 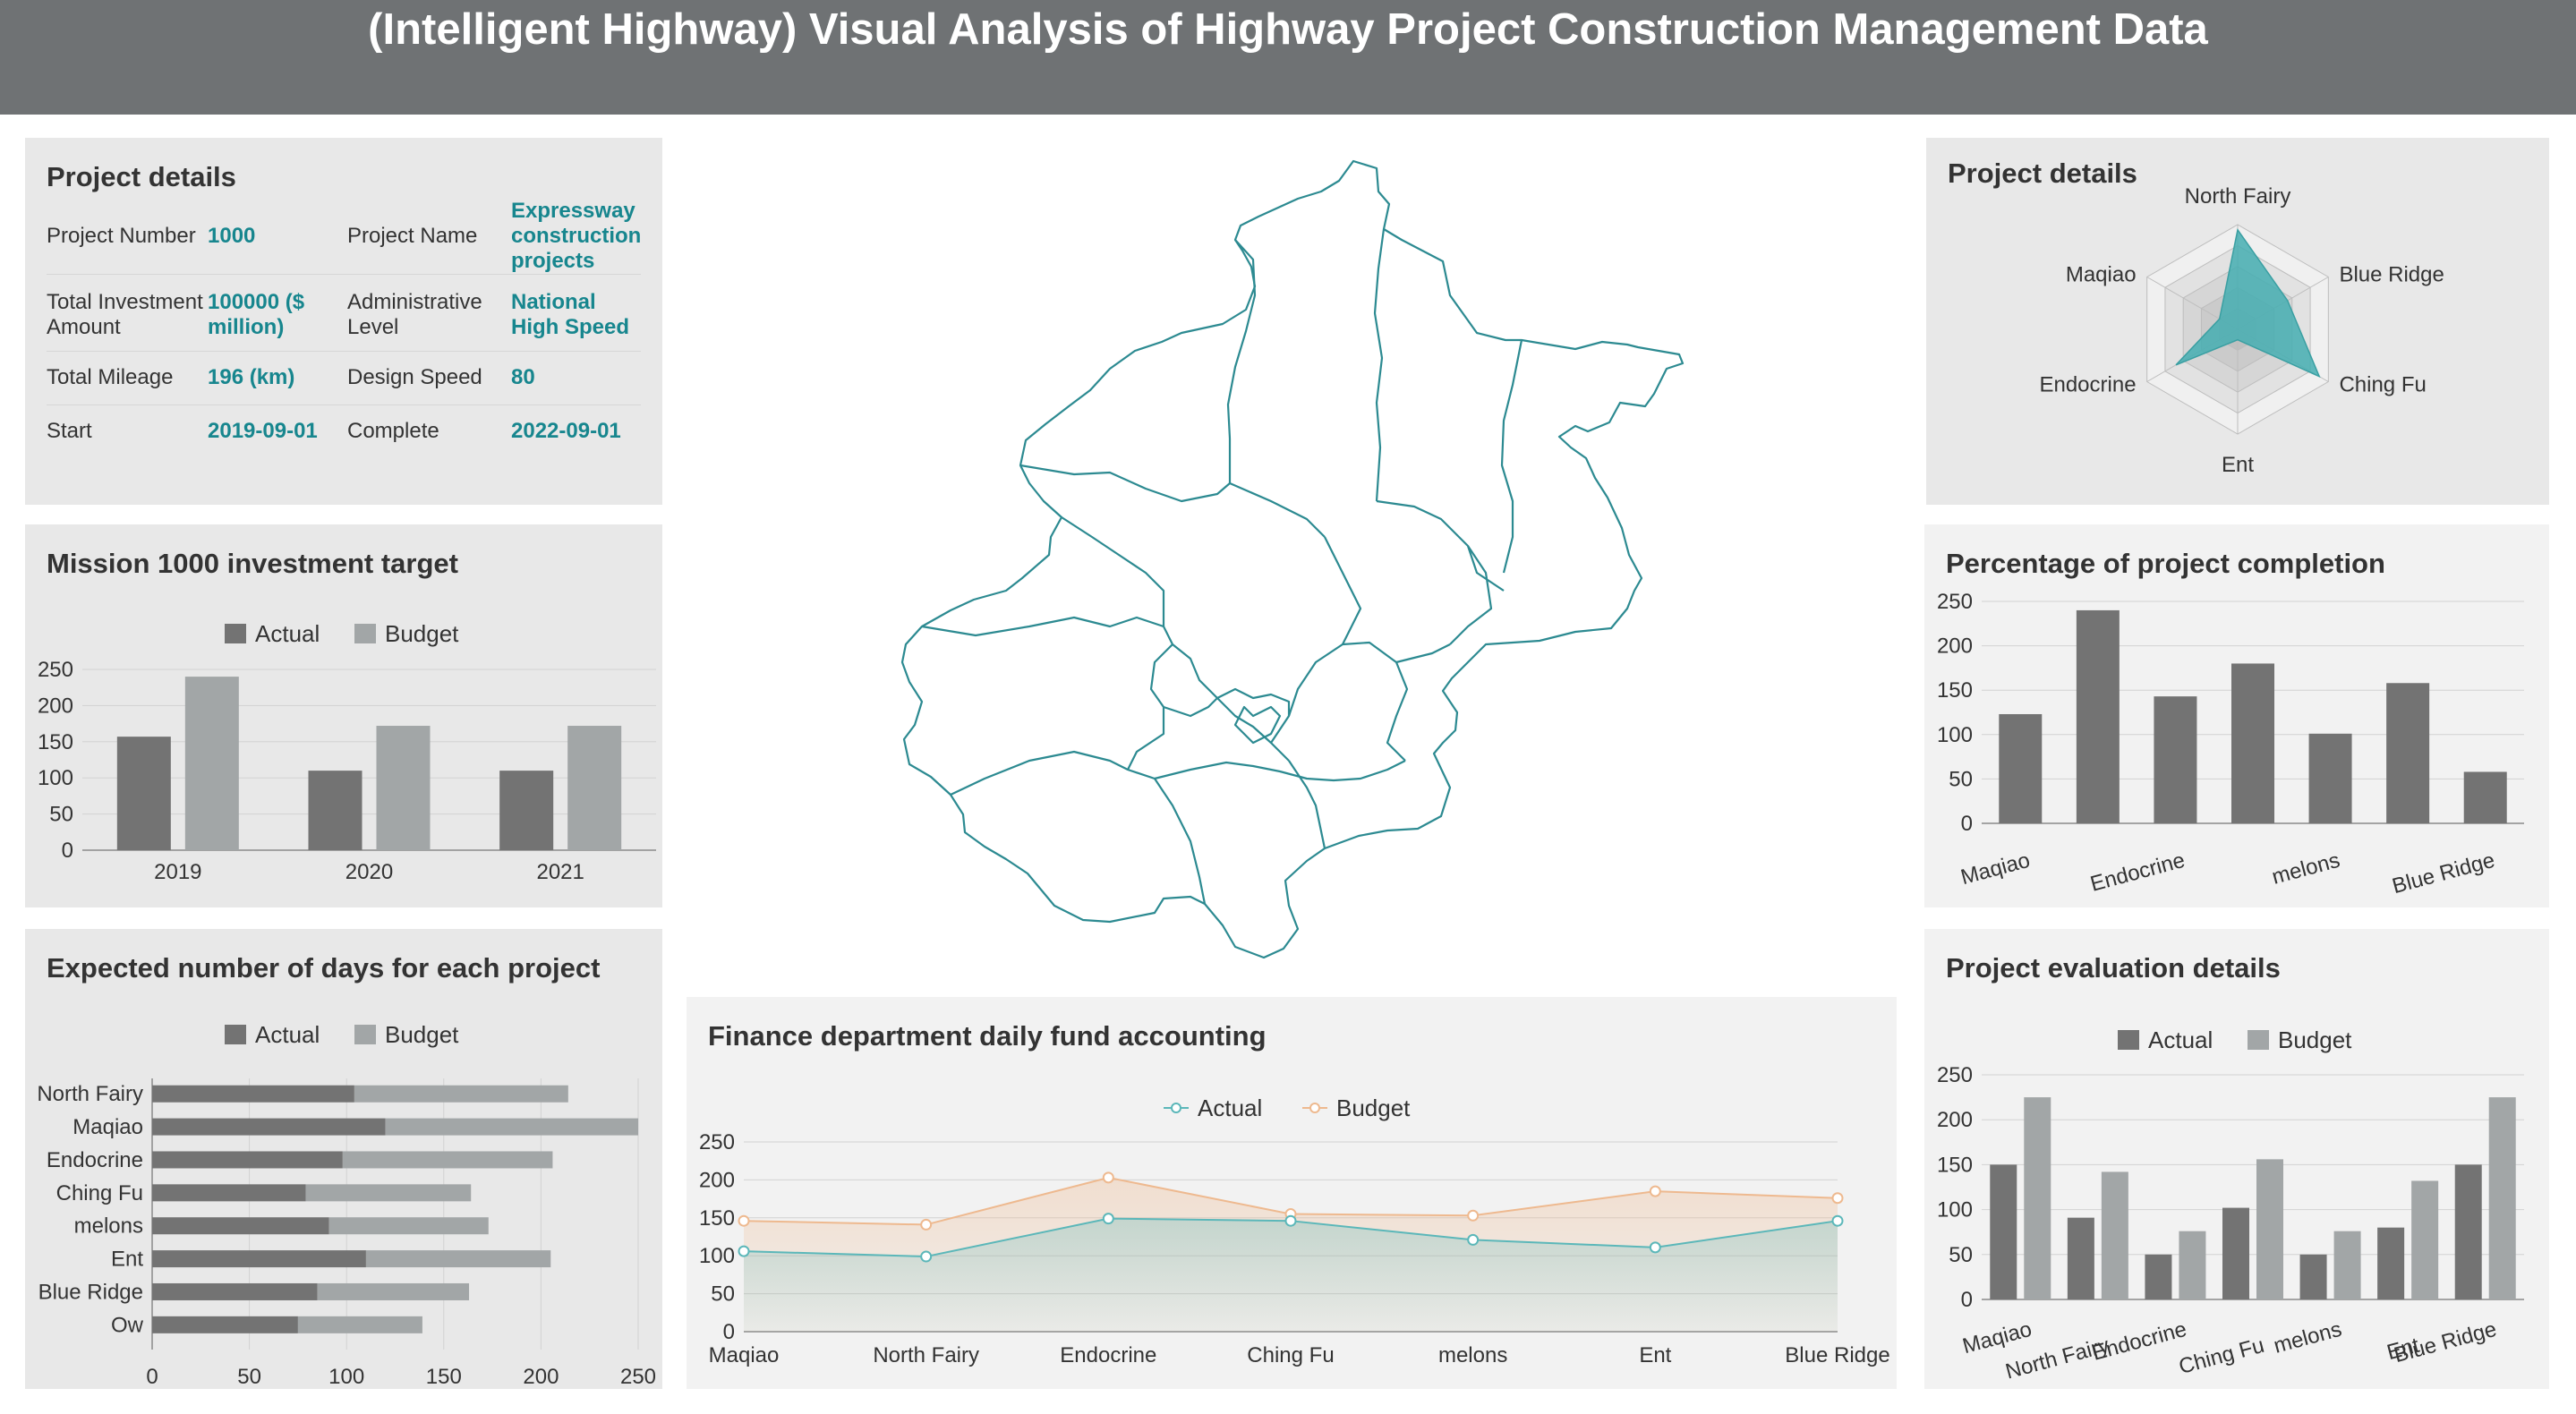 I want to click on evaluation-ytick-label: 150, so click(x=1955, y=1165).